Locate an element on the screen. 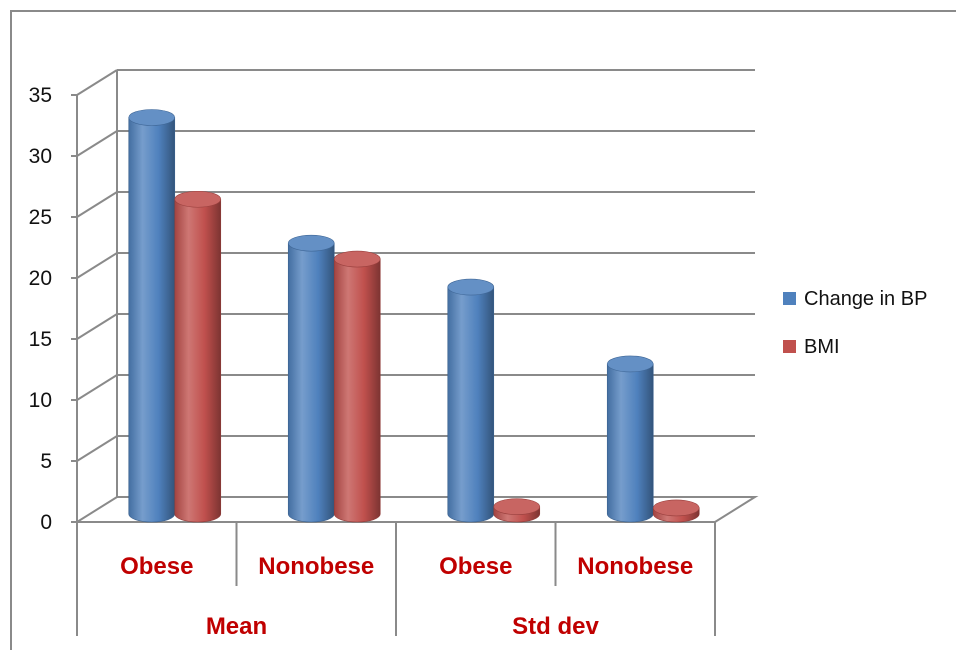  y-tick-label: 15 is located at coordinates (40, 339).